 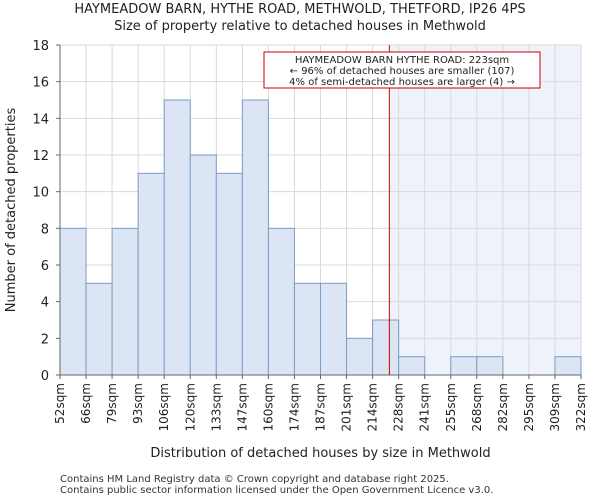 I want to click on y-axis-title: Number of detached properties, so click(x=11, y=210).